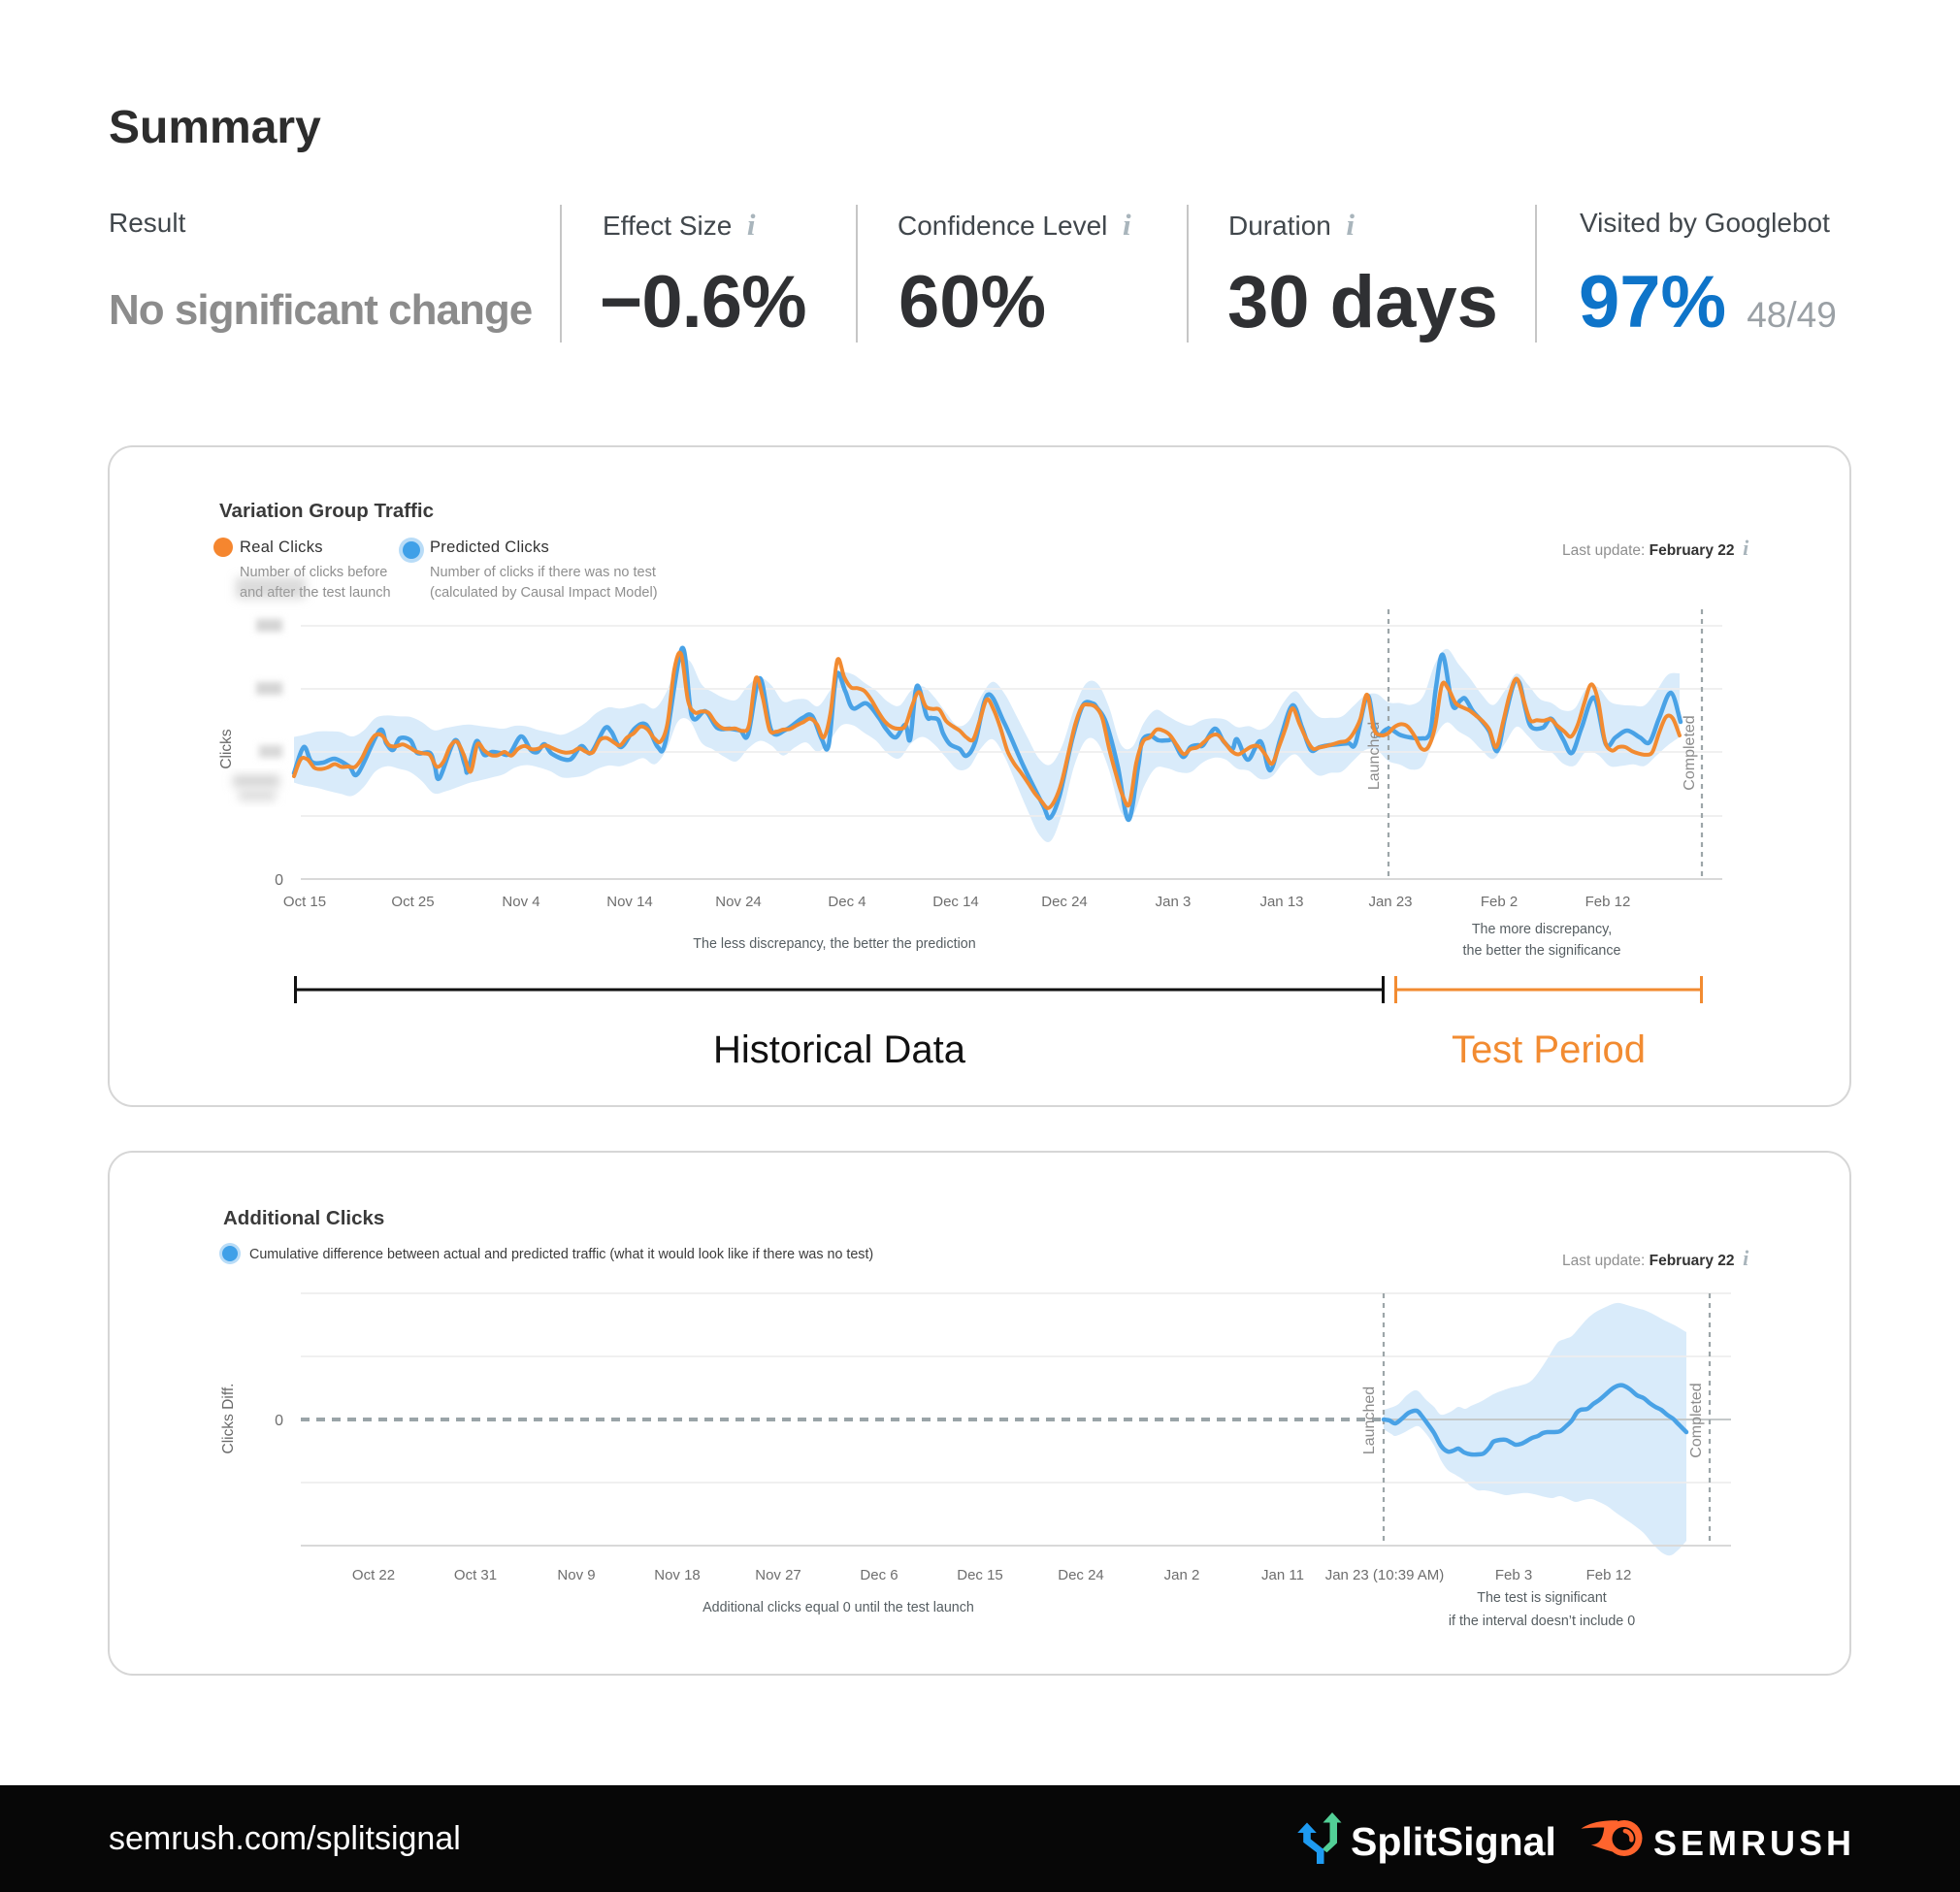  Describe the element at coordinates (955, 902) in the screenshot. I see `svg-text: Dec 14` at that location.